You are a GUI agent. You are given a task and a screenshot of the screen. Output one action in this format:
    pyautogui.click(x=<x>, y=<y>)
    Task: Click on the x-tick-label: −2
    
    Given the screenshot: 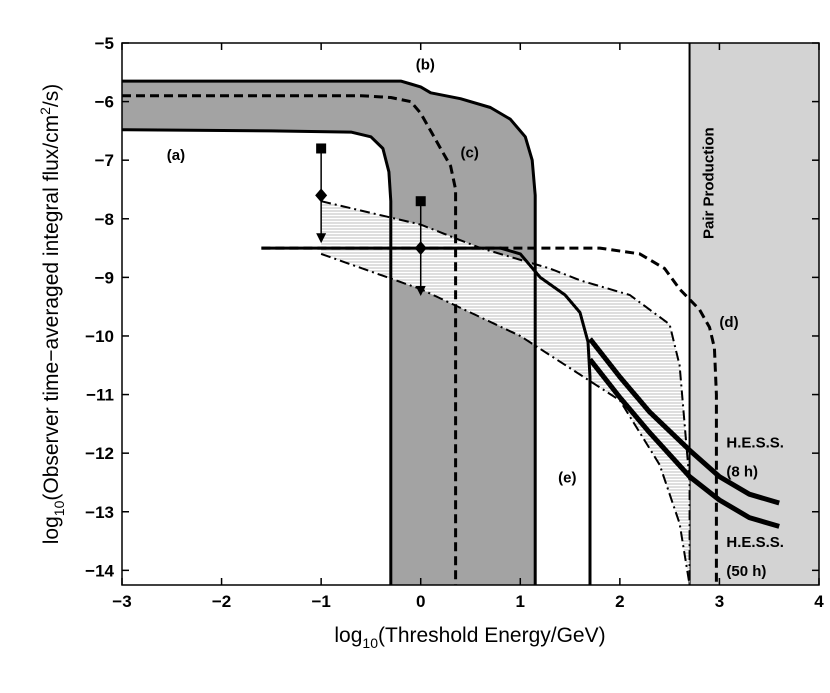 What is the action you would take?
    pyautogui.click(x=221, y=601)
    